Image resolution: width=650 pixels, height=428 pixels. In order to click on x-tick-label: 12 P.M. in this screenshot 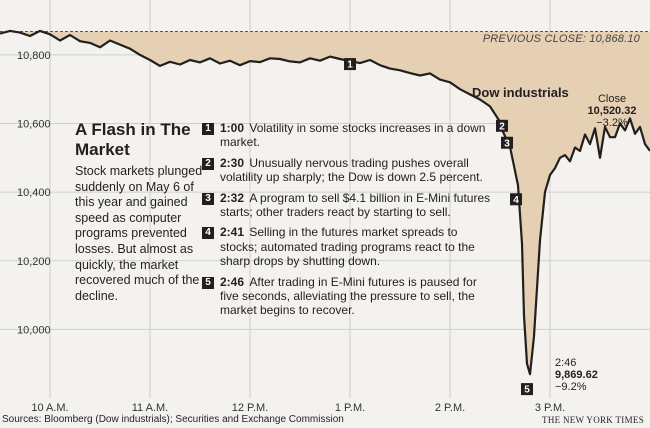, I will do `click(250, 408)`.